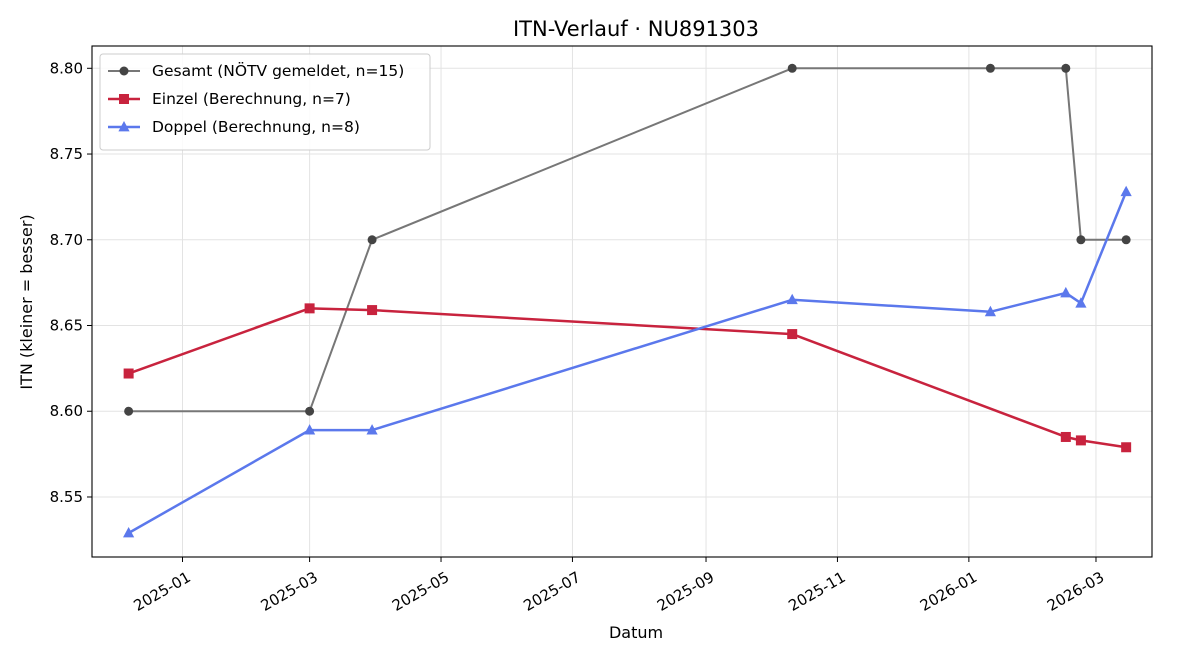 The height and width of the screenshot is (660, 1200). I want to click on legend-label: Gesamt (NÖTV gemeldet, n=15), so click(278, 70).